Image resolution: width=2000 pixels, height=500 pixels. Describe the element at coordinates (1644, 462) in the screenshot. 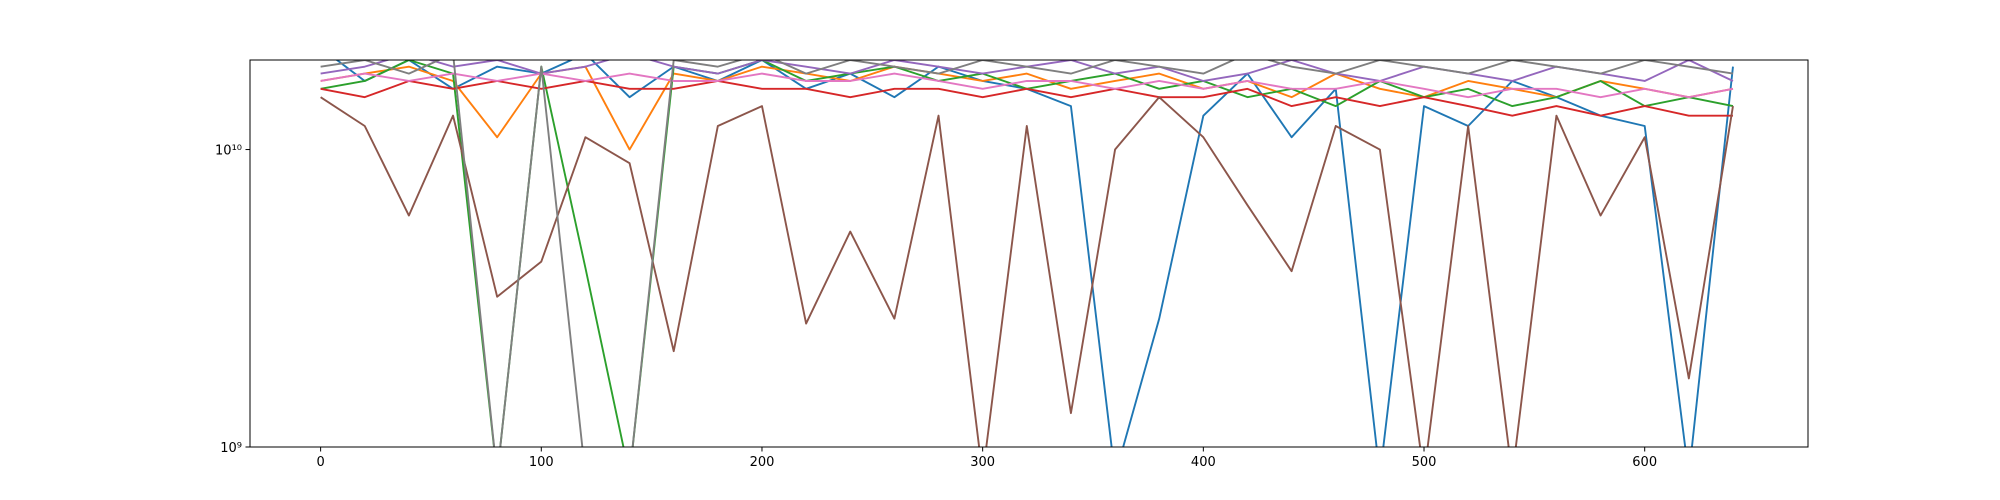

I see `x-tick-label: 600` at that location.